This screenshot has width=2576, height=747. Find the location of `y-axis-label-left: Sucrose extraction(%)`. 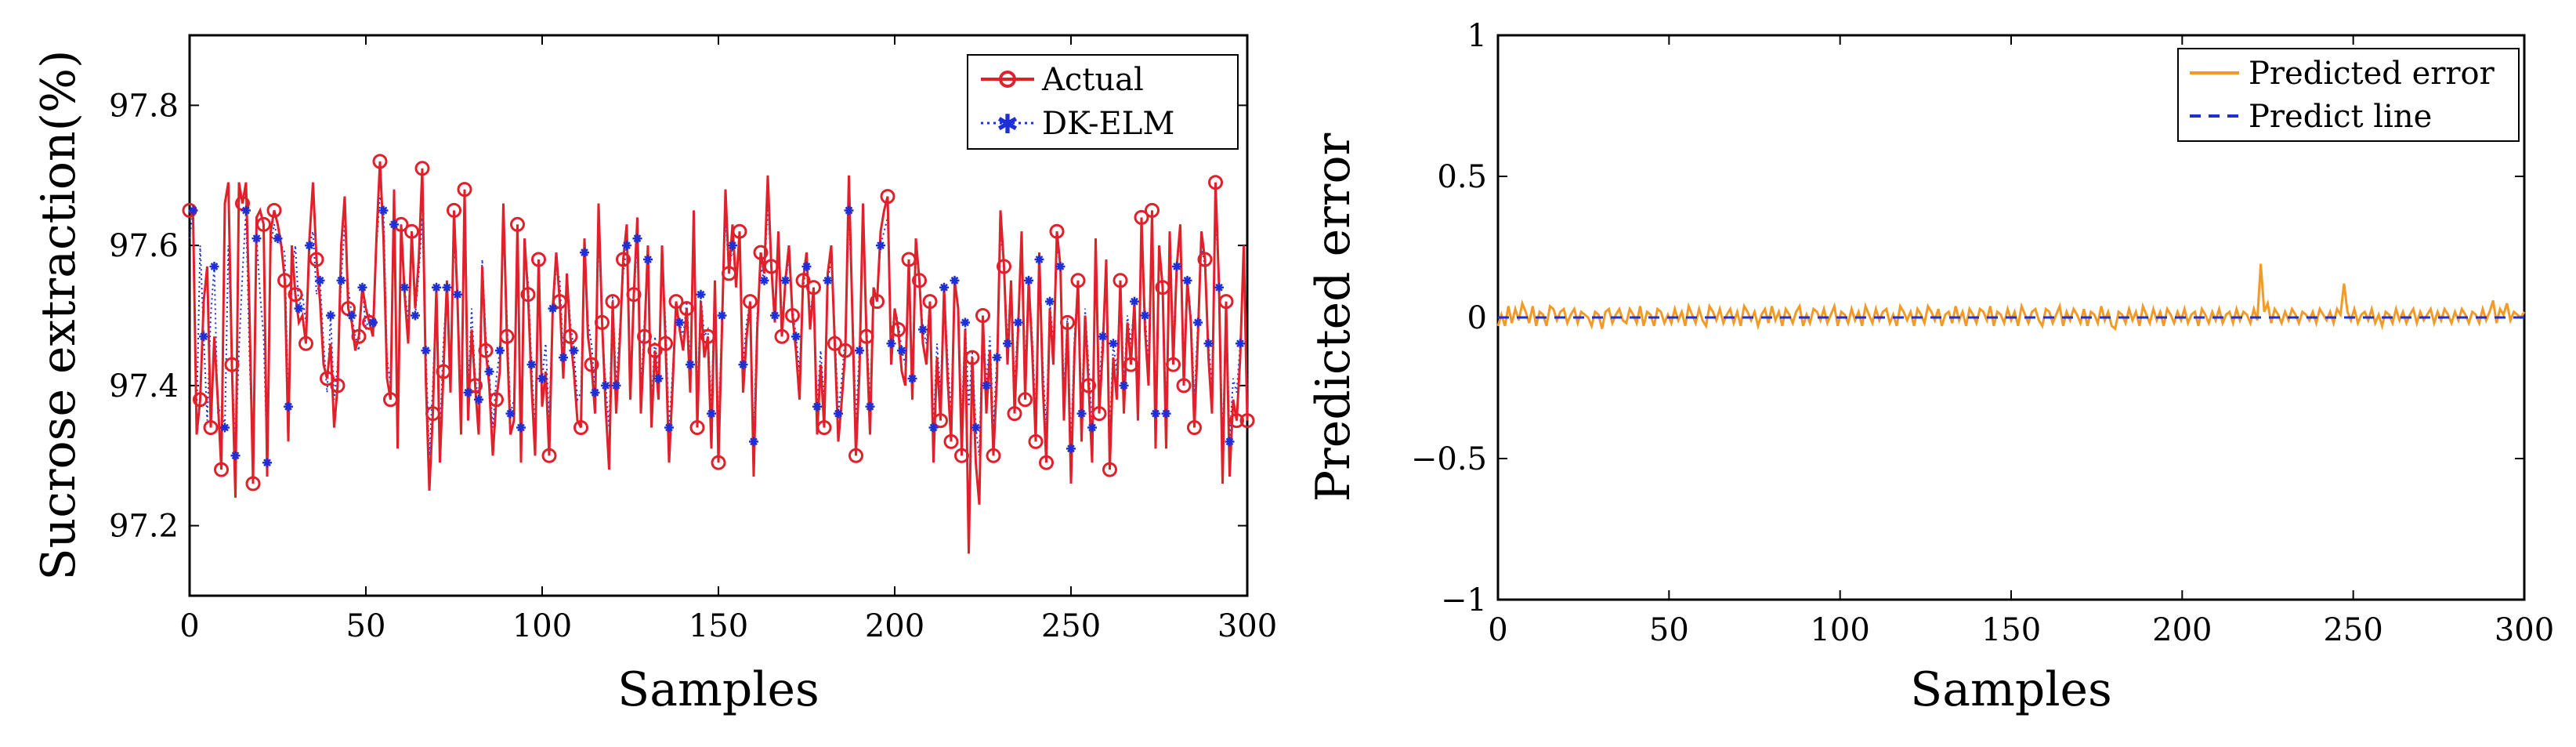

y-axis-label-left: Sucrose extraction(%) is located at coordinates (59, 315).